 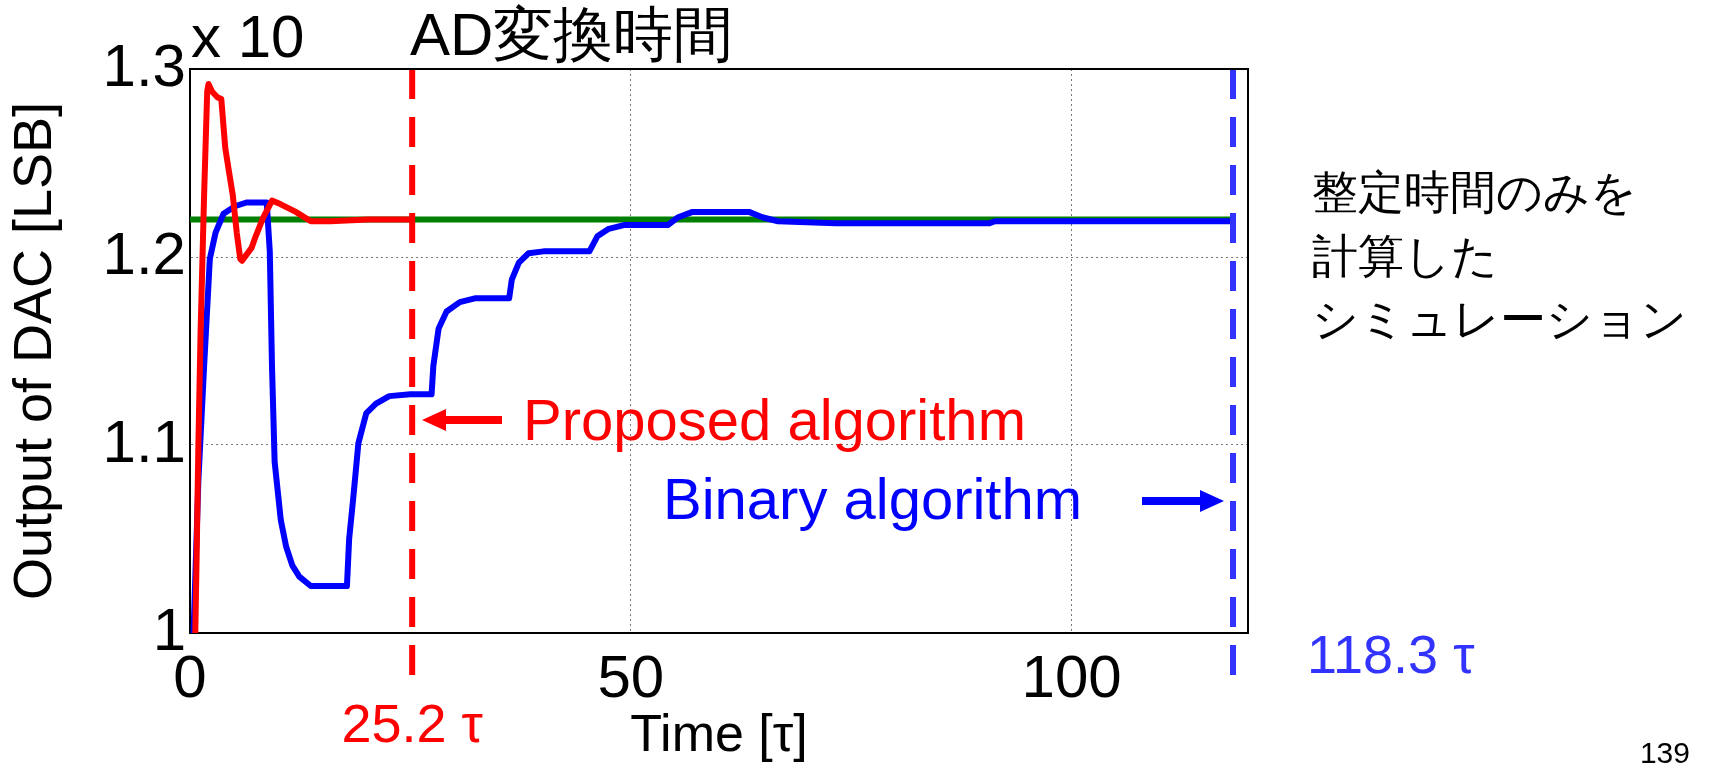 I want to click on ref-line-label: 25.2 τ, so click(x=412, y=722).